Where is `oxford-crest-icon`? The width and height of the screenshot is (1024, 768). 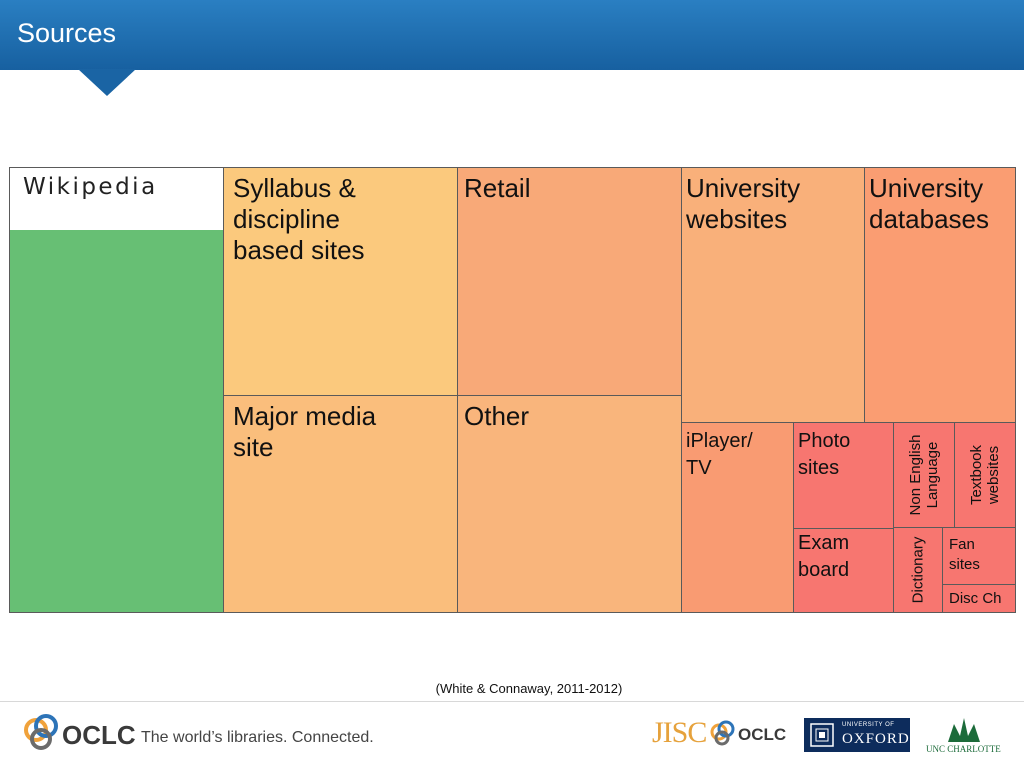 oxford-crest-icon is located at coordinates (822, 735).